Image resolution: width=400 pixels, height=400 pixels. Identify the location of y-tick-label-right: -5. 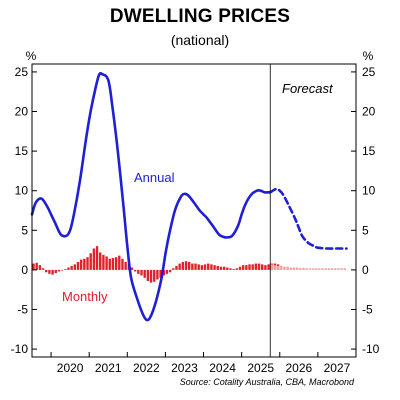
(367, 309).